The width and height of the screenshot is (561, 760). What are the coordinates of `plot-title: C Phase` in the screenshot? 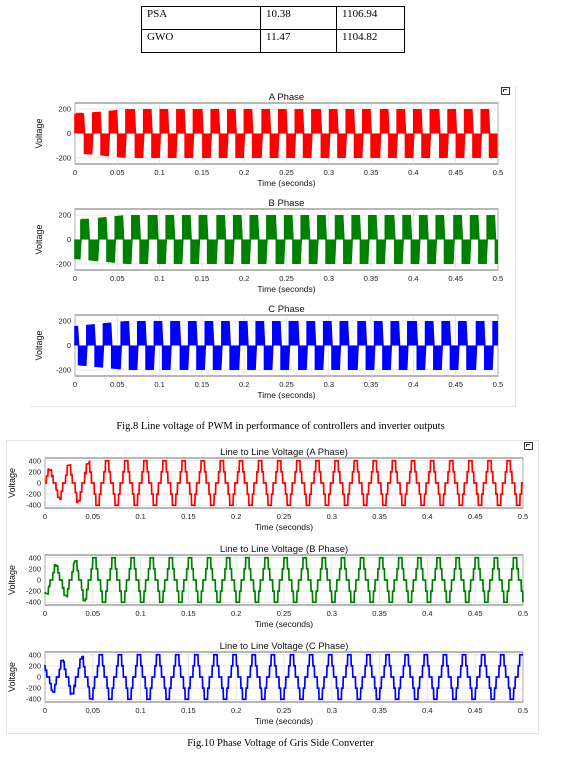 It's located at (286, 309).